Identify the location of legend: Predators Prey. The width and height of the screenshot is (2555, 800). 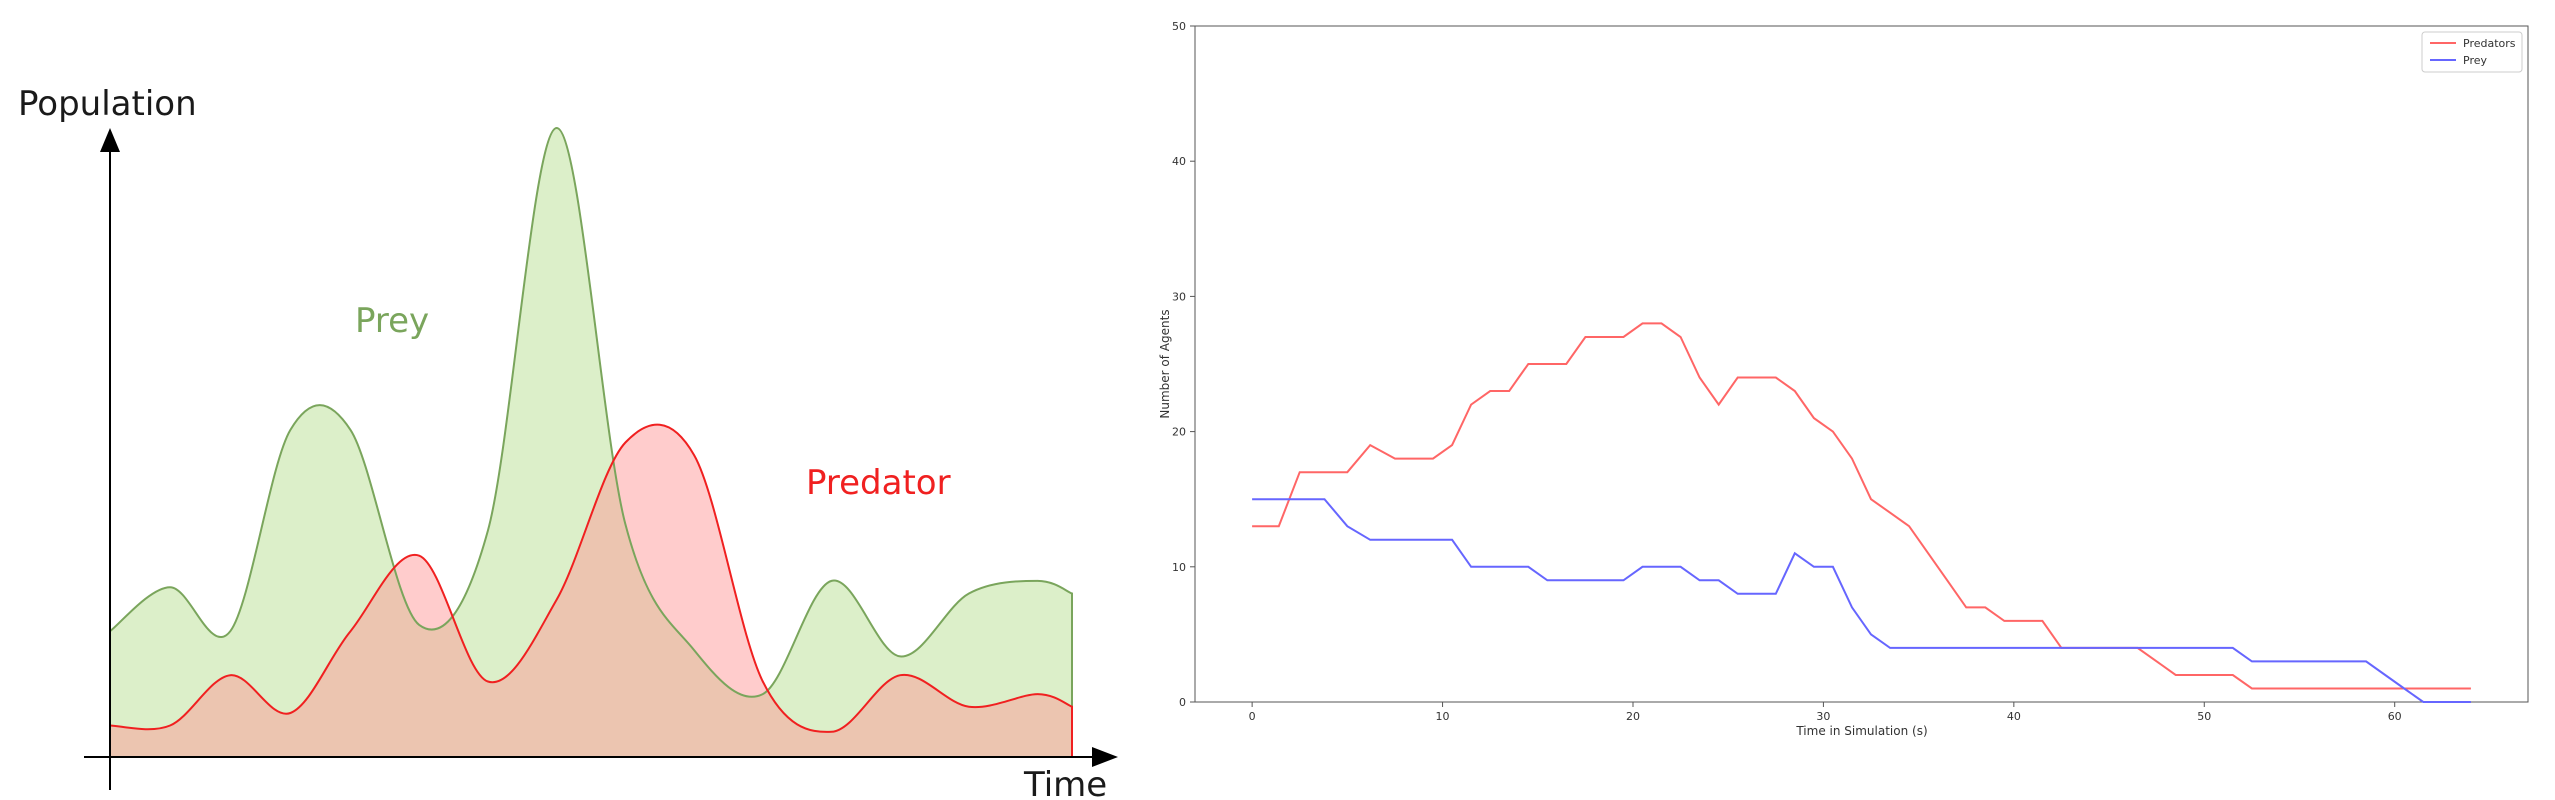
(2472, 52).